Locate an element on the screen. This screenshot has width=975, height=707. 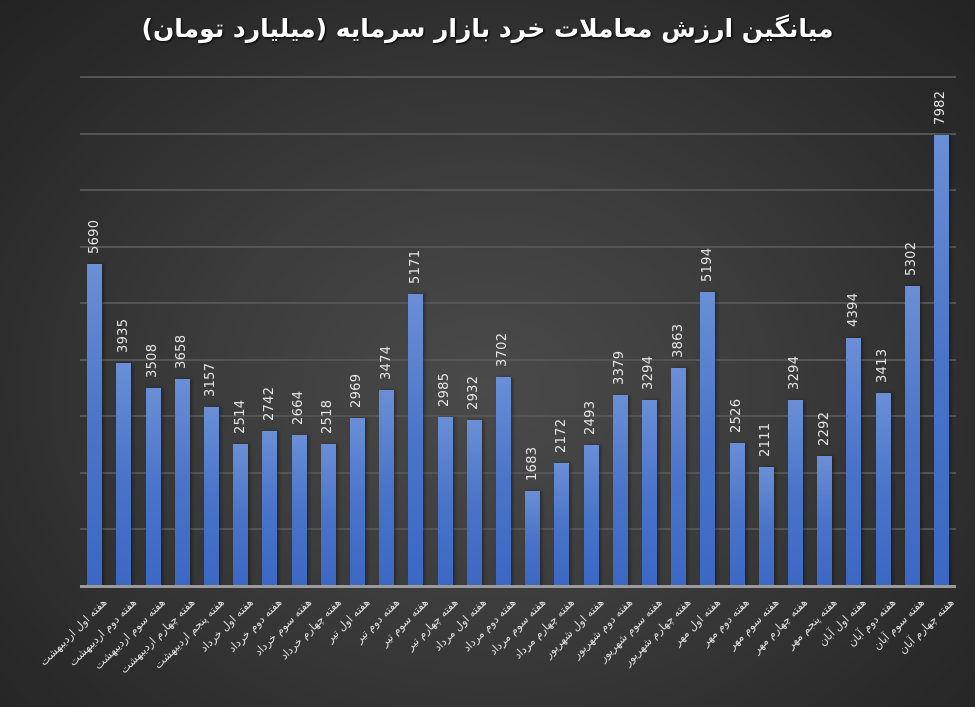
data-label: 2932 is located at coordinates (474, 393).